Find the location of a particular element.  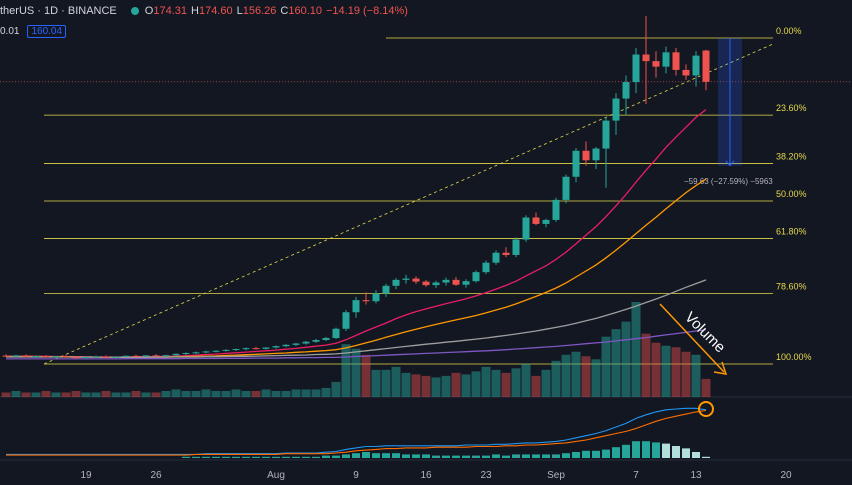

x-axis-tick-label: 19 is located at coordinates (86, 475).